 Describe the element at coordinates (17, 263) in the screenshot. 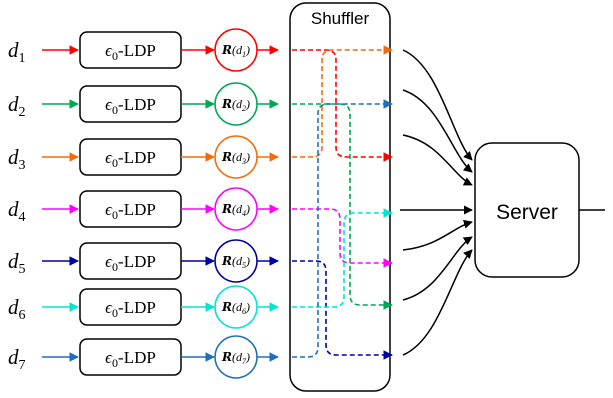

I see `data-label-5: d5` at that location.